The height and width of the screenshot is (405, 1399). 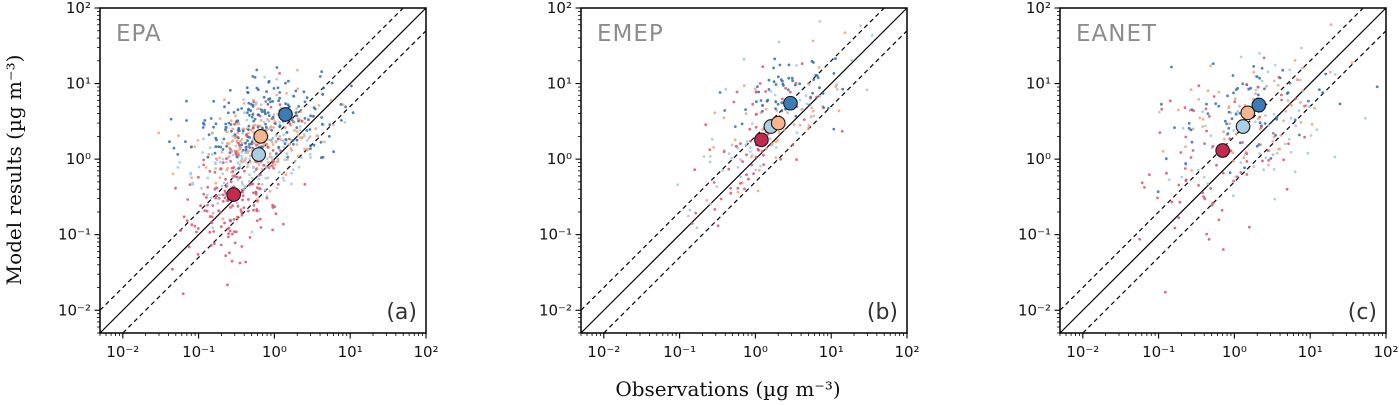 What do you see at coordinates (78, 84) in the screenshot?
I see `y-tick-label: 10¹` at bounding box center [78, 84].